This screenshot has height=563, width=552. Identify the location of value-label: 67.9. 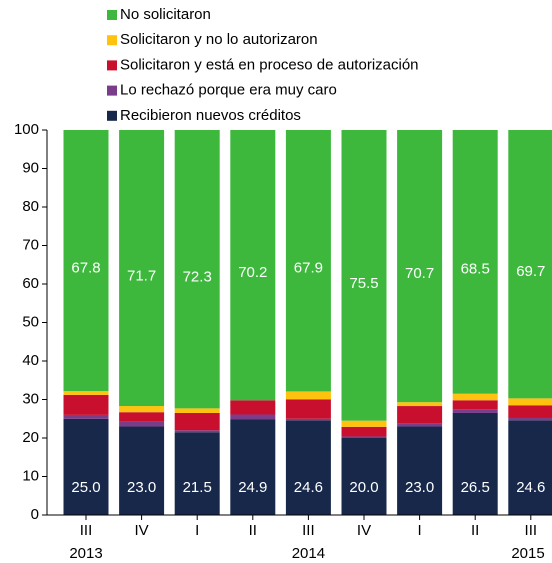
(308, 268).